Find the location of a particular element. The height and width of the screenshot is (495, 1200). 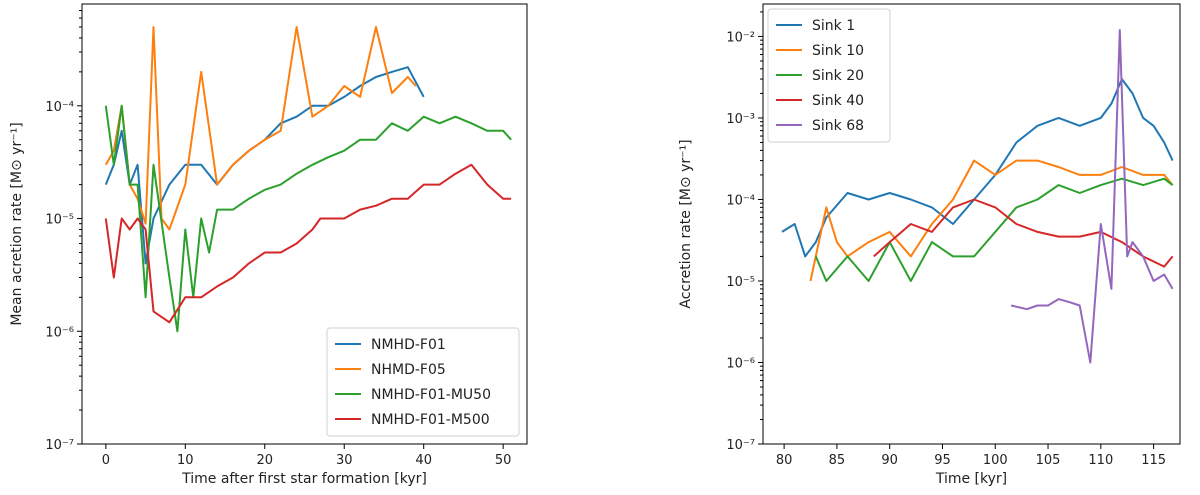

legend-entry: Sink 68 is located at coordinates (838, 126).